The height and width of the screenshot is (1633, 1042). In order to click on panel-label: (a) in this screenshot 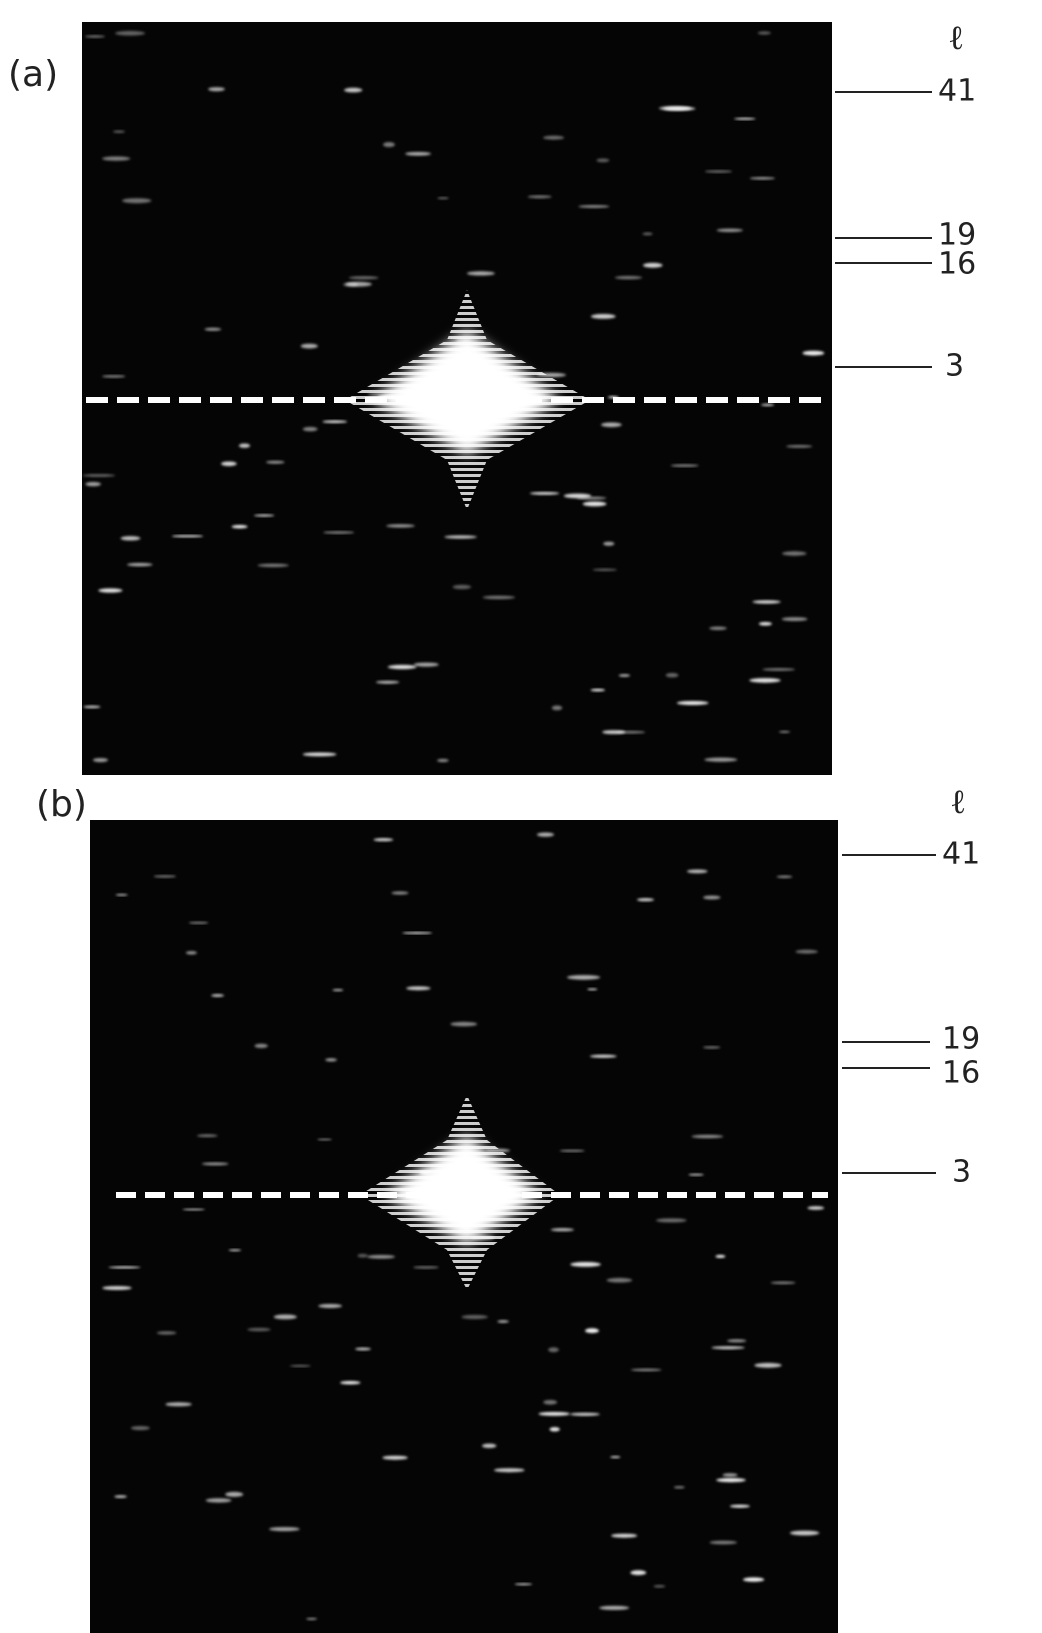, I will do `click(33, 74)`.